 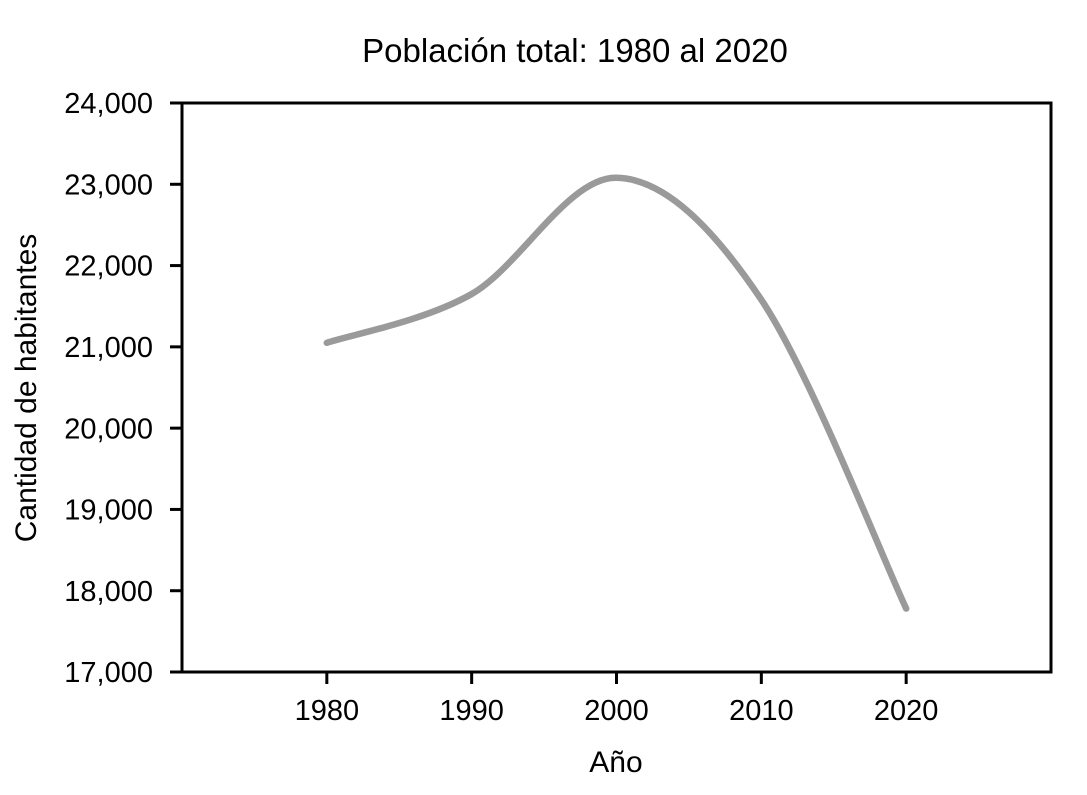 What do you see at coordinates (108, 429) in the screenshot?
I see `y-tick-label: 20,000` at bounding box center [108, 429].